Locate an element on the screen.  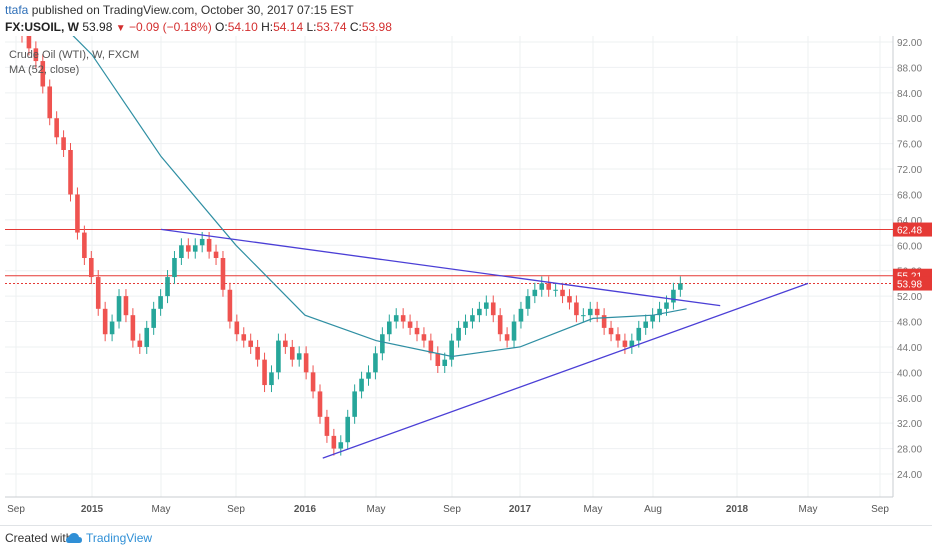
ma-indicator-label: MA (52, close) is located at coordinates (44, 70).